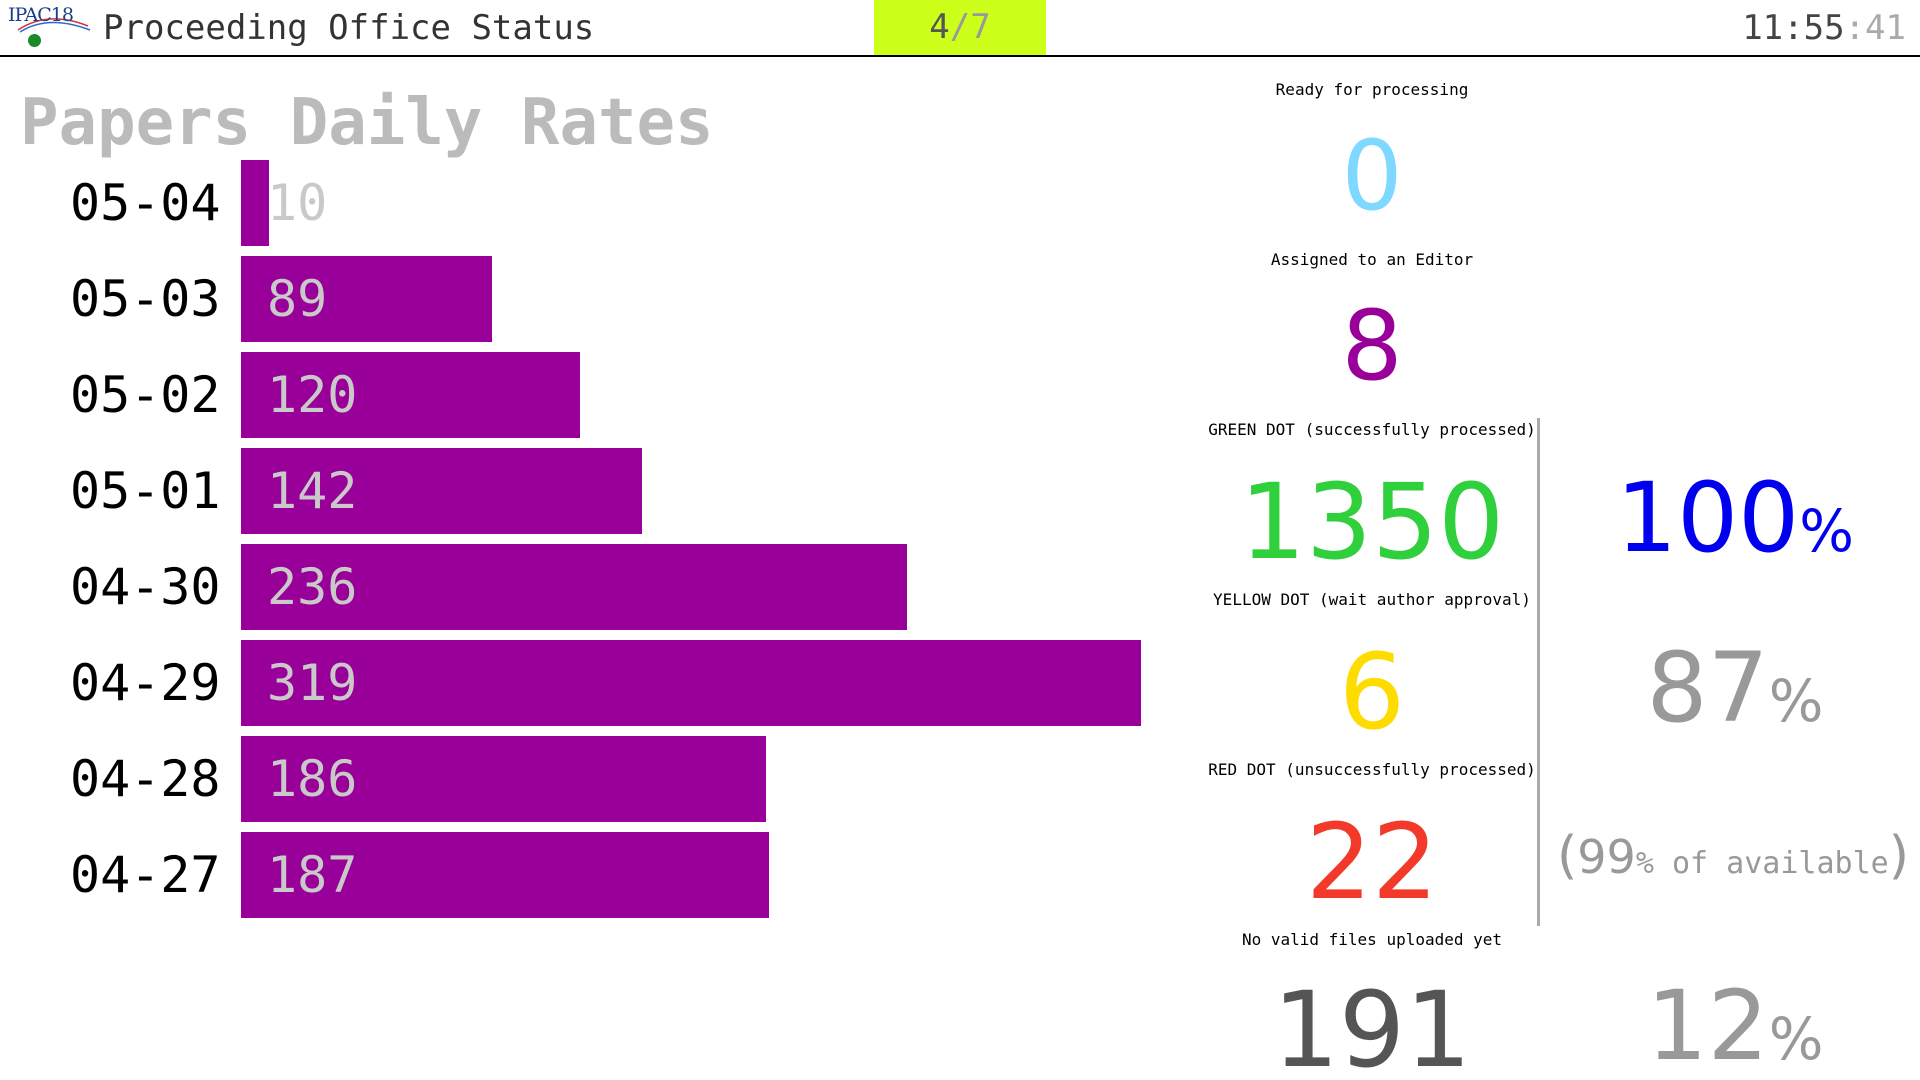 This screenshot has height=1080, width=1920. Describe the element at coordinates (590, 299) in the screenshot. I see `chart-row: 05-03 89` at that location.